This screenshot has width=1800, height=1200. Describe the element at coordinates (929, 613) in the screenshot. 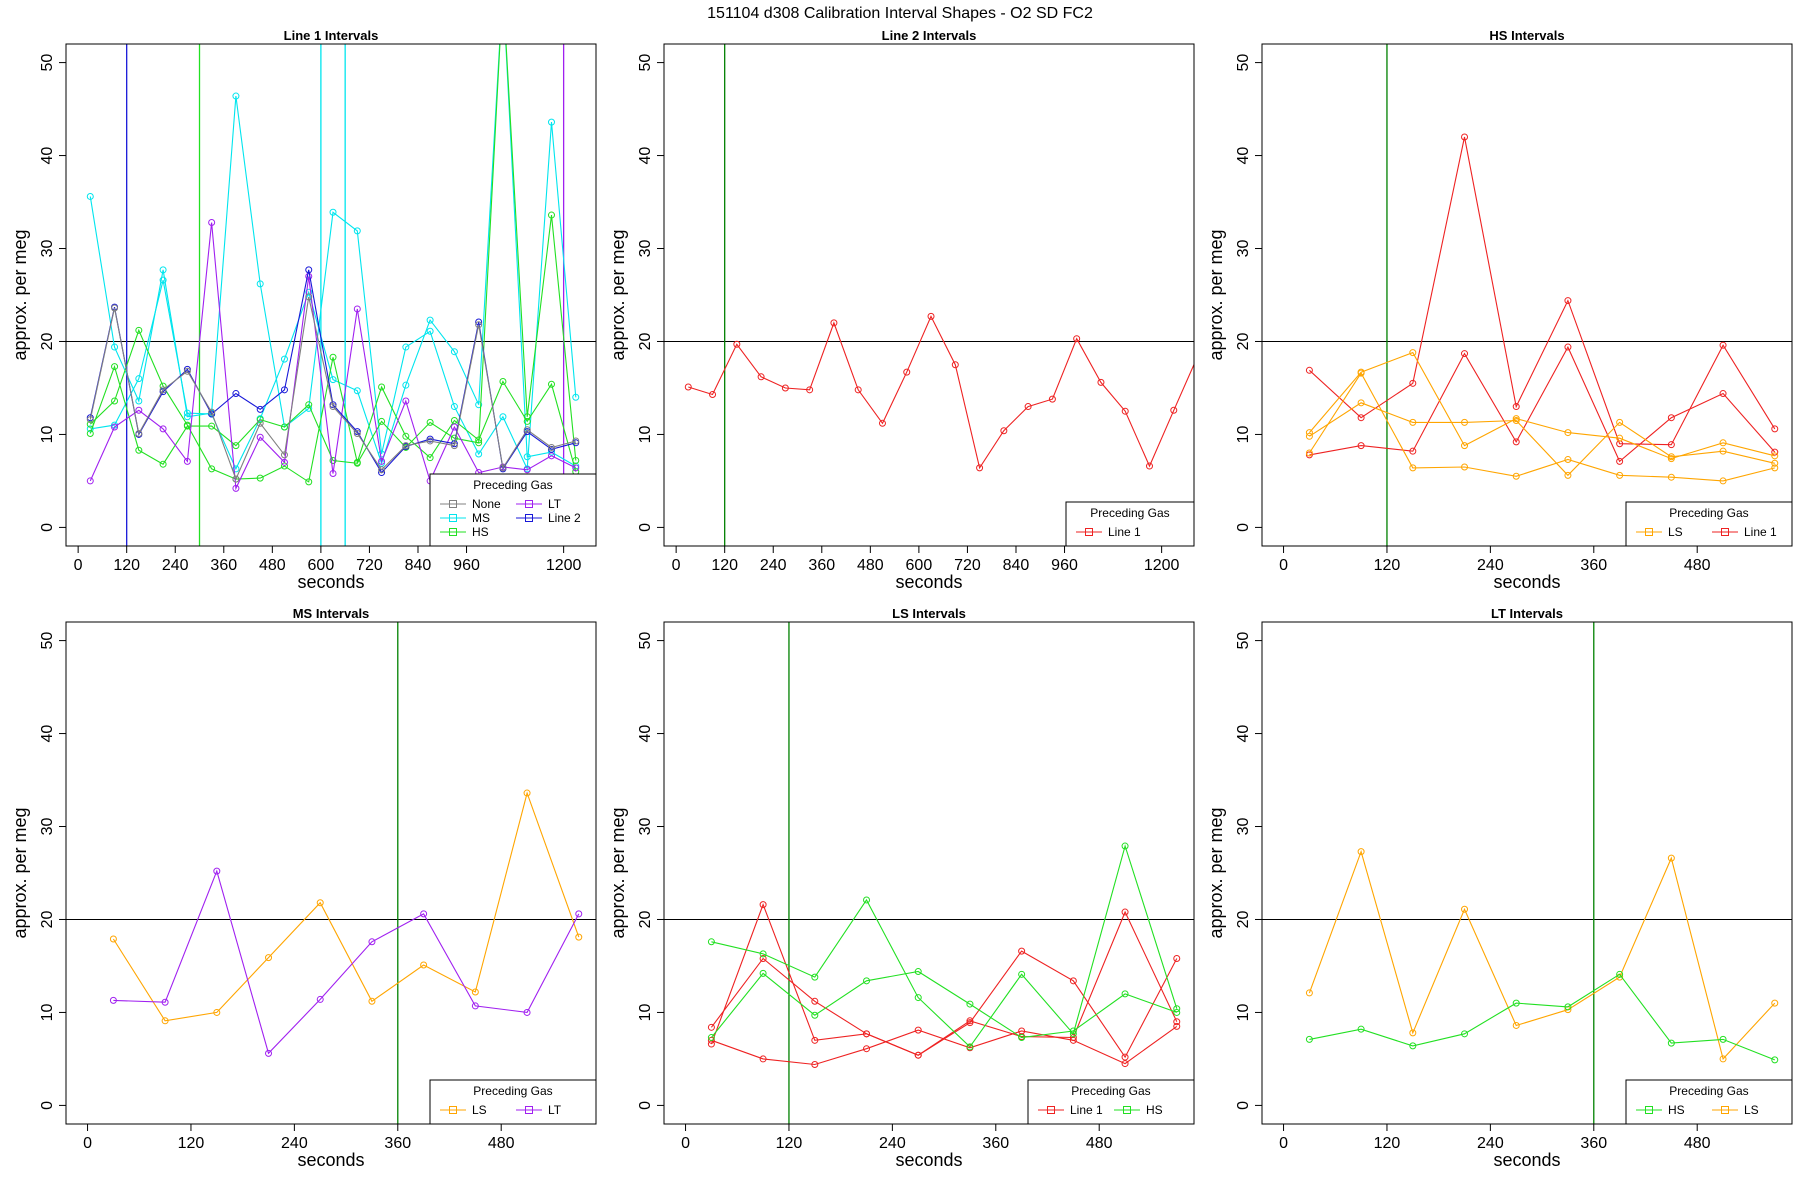

I see `panel-title: LS Intervals` at that location.